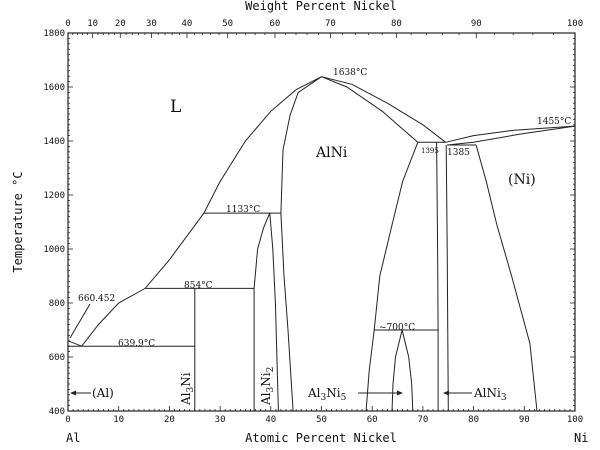  What do you see at coordinates (321, 420) in the screenshot?
I see `x-tick-label: 50` at bounding box center [321, 420].